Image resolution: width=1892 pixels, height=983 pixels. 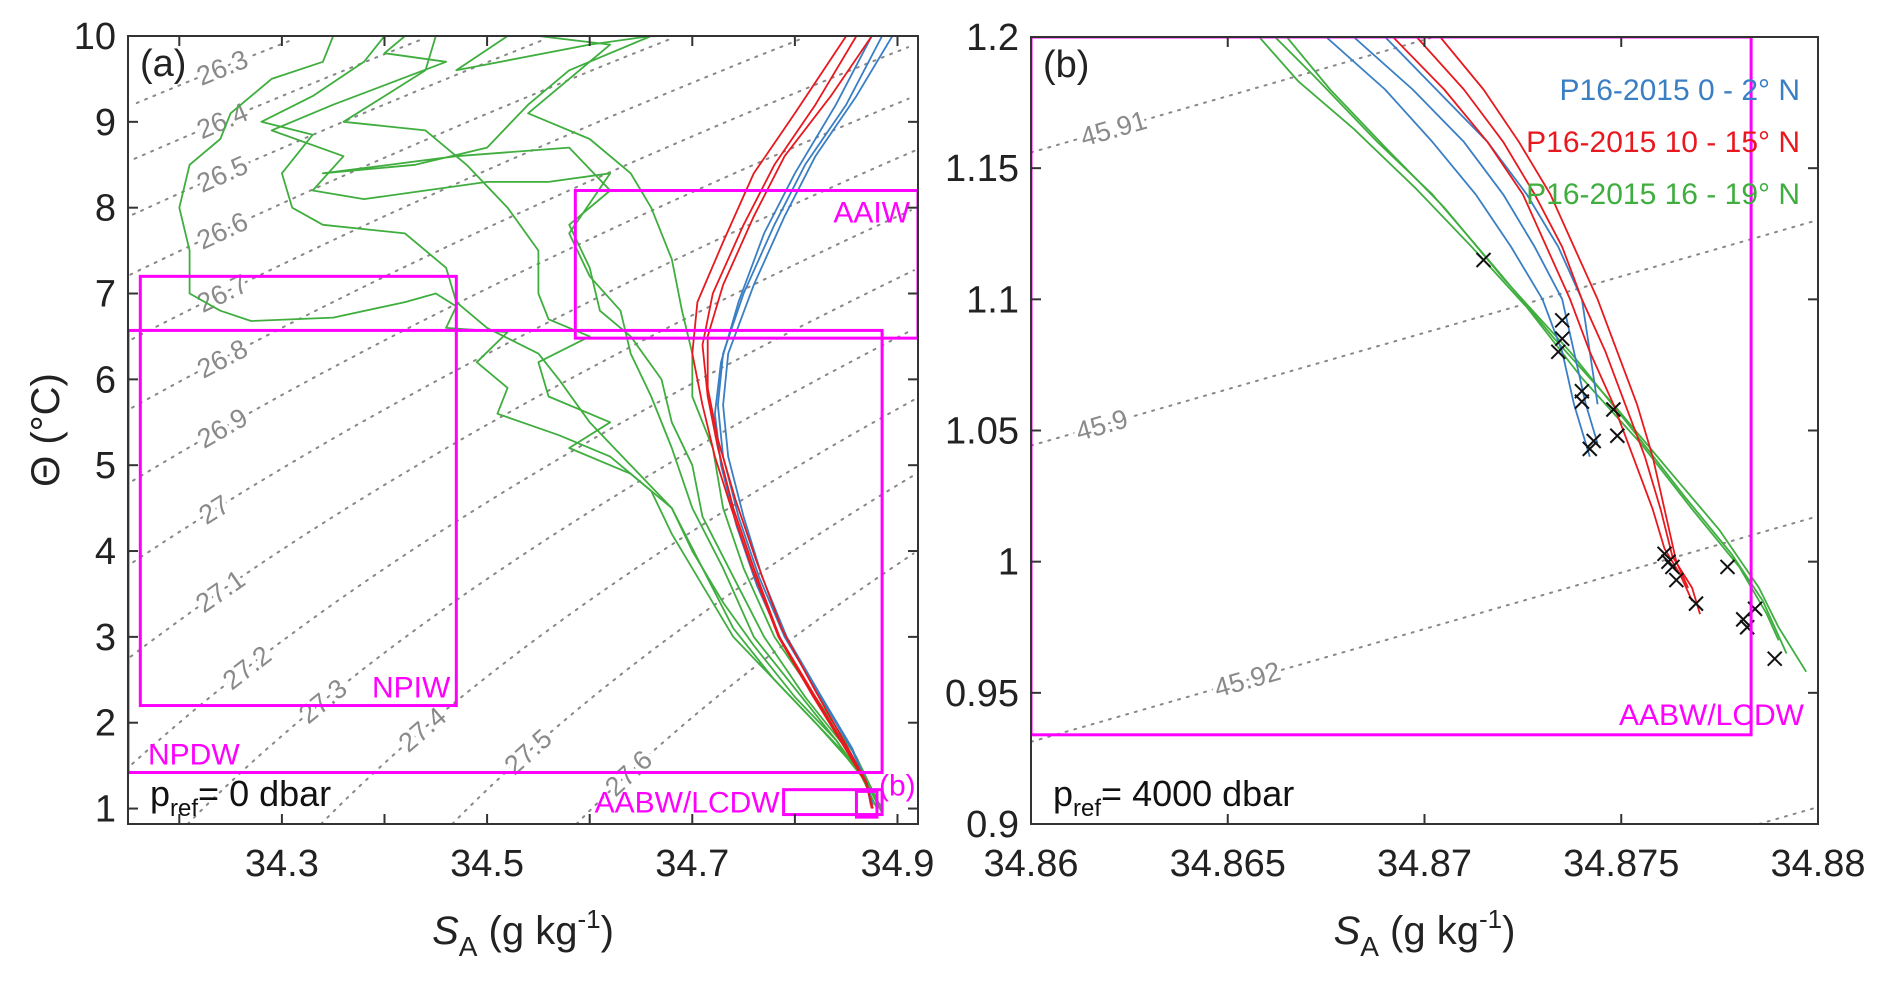 What do you see at coordinates (222, 428) in the screenshot?
I see `isopycnal-label: 26.9` at bounding box center [222, 428].